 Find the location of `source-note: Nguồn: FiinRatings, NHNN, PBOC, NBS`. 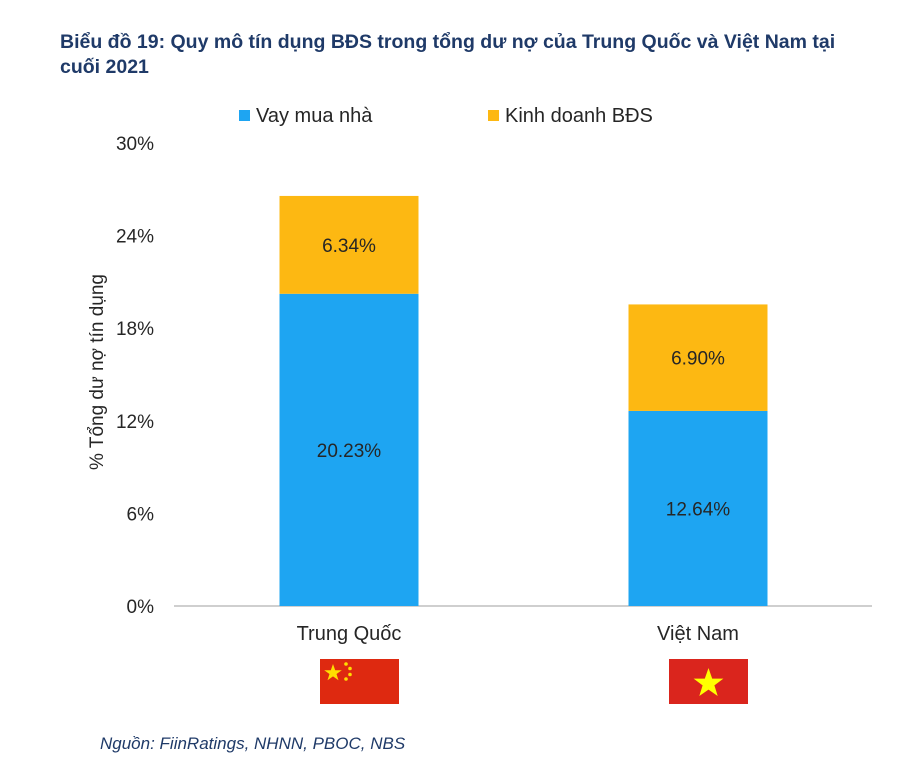

source-note: Nguồn: FiinRatings, NHNN, PBOC, NBS is located at coordinates (253, 743).